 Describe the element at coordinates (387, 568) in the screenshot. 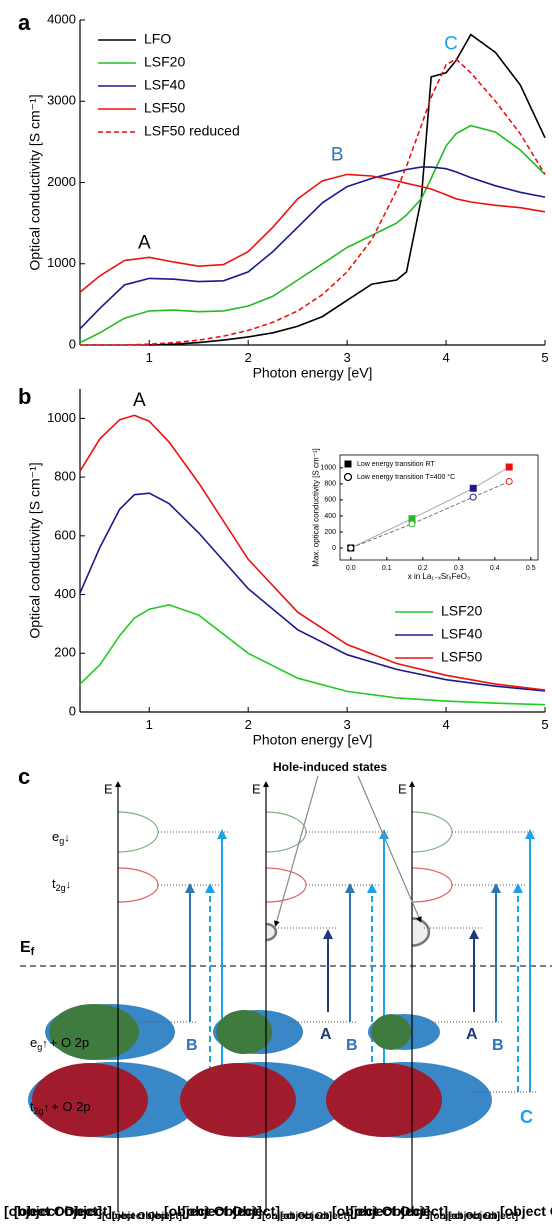

I see `x-tick-label: 0.1` at that location.